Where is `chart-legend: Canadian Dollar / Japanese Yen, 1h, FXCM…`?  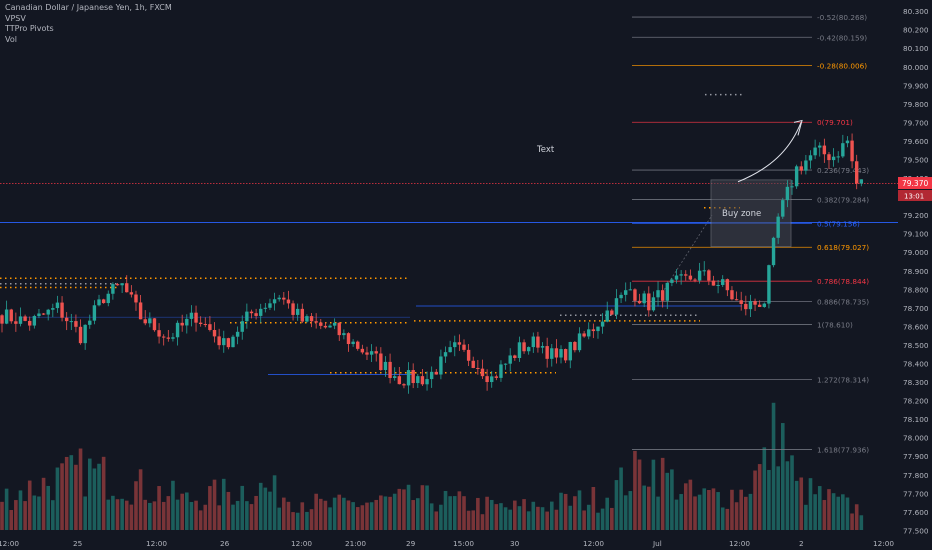 chart-legend: Canadian Dollar / Japanese Yen, 1h, FXCM… is located at coordinates (88, 24).